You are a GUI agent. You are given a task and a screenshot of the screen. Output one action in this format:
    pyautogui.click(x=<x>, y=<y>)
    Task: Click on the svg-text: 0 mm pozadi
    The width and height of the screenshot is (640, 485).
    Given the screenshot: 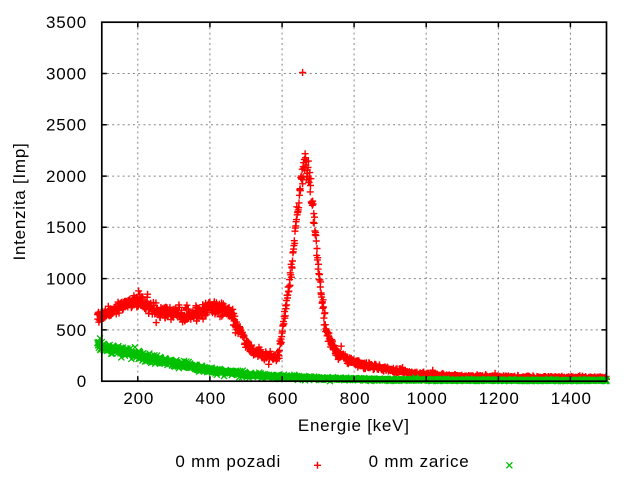 What is the action you would take?
    pyautogui.click(x=228, y=461)
    